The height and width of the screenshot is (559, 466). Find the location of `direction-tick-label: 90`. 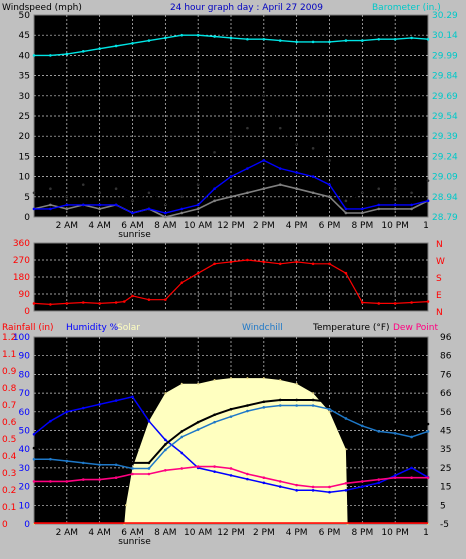

direction-tick-label: 90 is located at coordinates (25, 295).